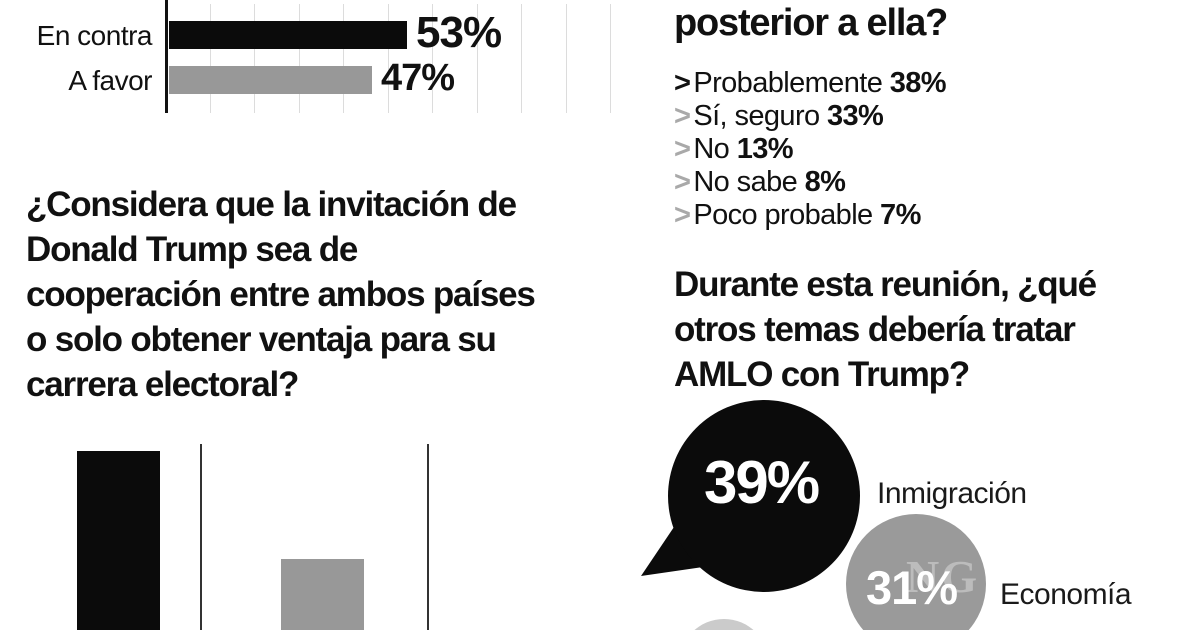 This screenshot has width=1200, height=630. I want to click on bar-value-en-contra: 53%, so click(459, 32).